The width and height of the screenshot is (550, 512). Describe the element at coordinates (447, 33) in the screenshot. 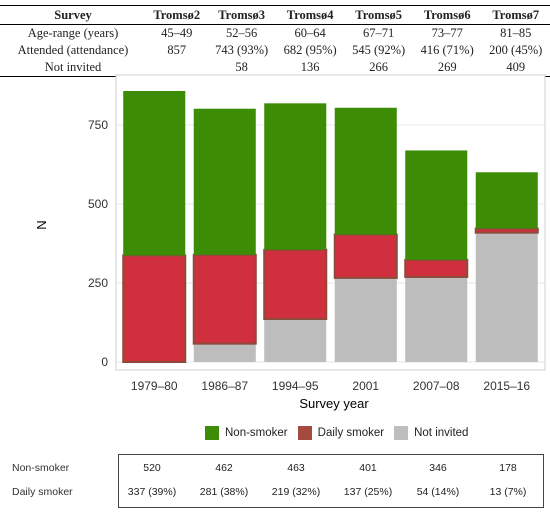

I see `table-cell: 73–77` at that location.